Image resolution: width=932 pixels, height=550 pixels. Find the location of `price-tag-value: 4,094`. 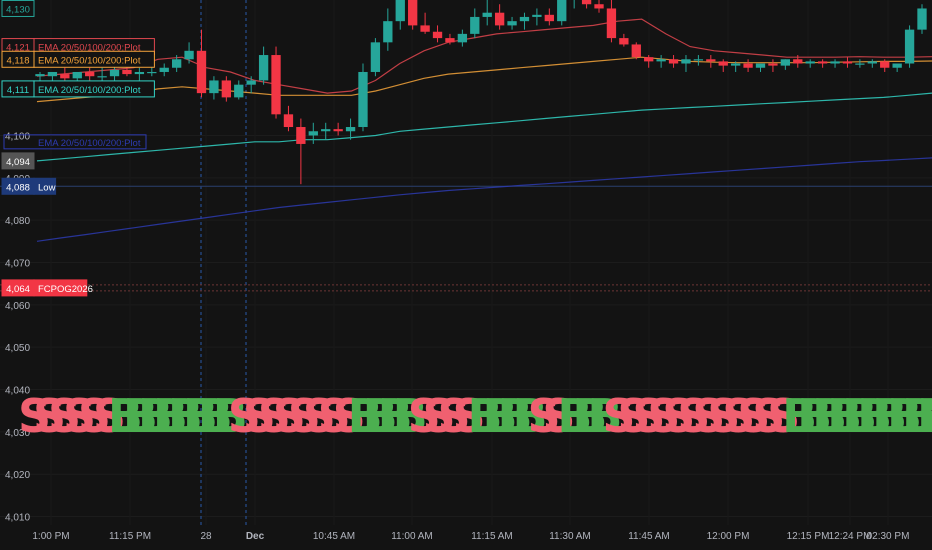

price-tag-value: 4,094 is located at coordinates (18, 162).